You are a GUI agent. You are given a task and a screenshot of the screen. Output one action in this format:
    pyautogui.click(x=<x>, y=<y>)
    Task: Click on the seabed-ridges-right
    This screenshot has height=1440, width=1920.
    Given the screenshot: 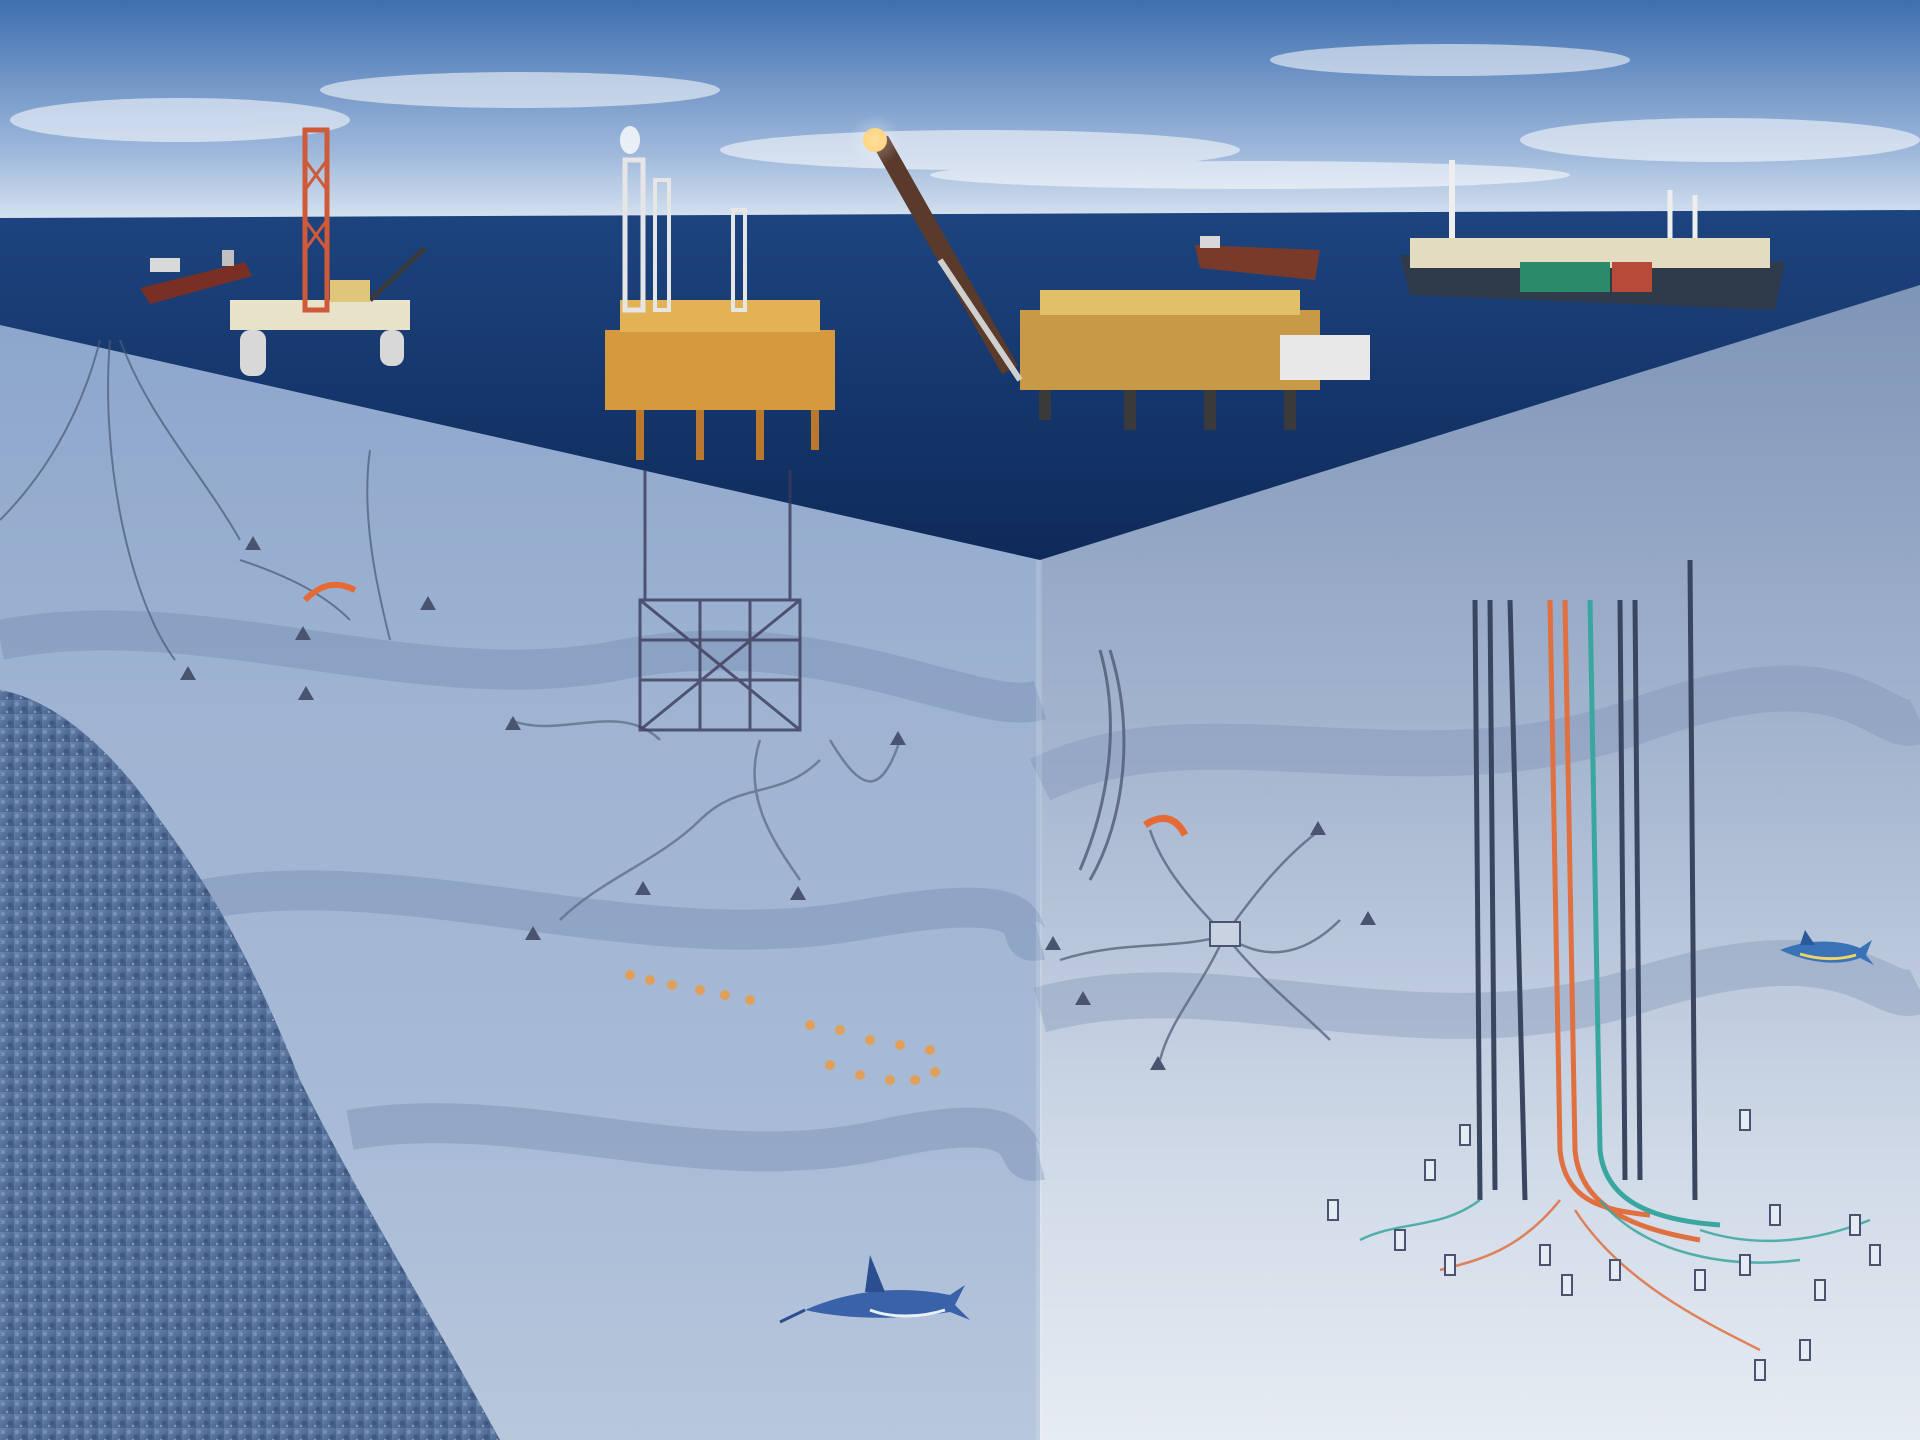 What is the action you would take?
    pyautogui.click(x=1474, y=852)
    